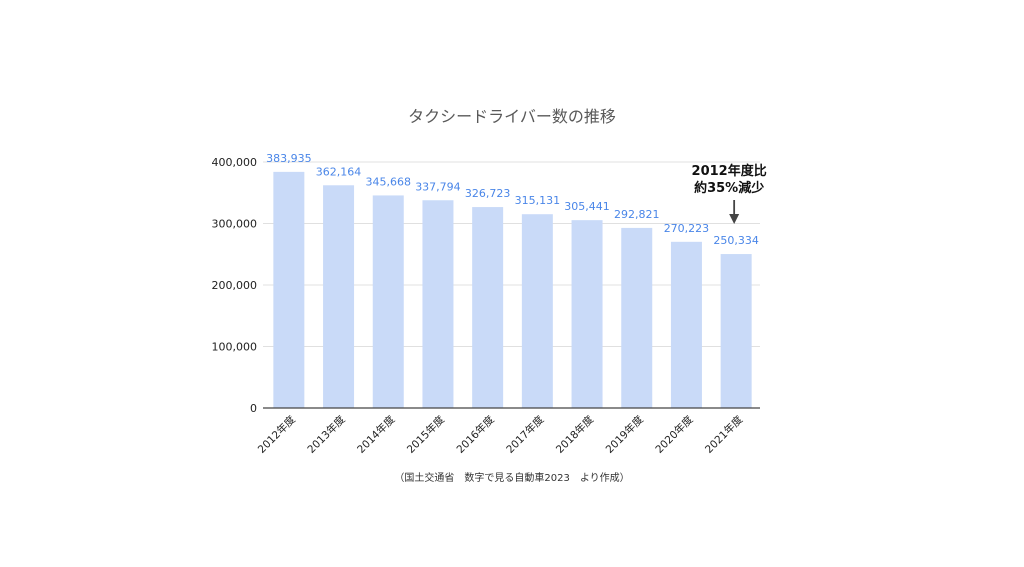 The width and height of the screenshot is (1024, 567). I want to click on data-label: 337,794, so click(438, 186).